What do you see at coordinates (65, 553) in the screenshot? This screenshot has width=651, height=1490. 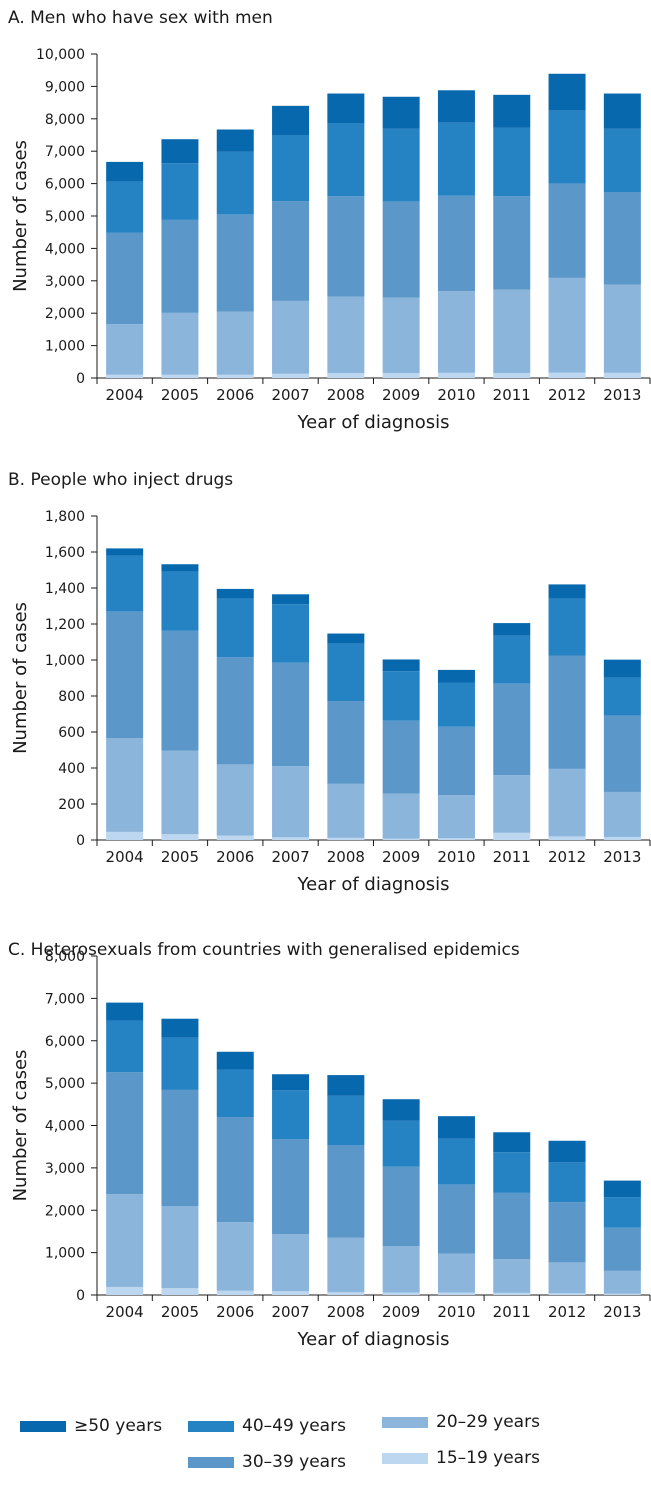 I see `y-tick-label: 1,600` at bounding box center [65, 553].